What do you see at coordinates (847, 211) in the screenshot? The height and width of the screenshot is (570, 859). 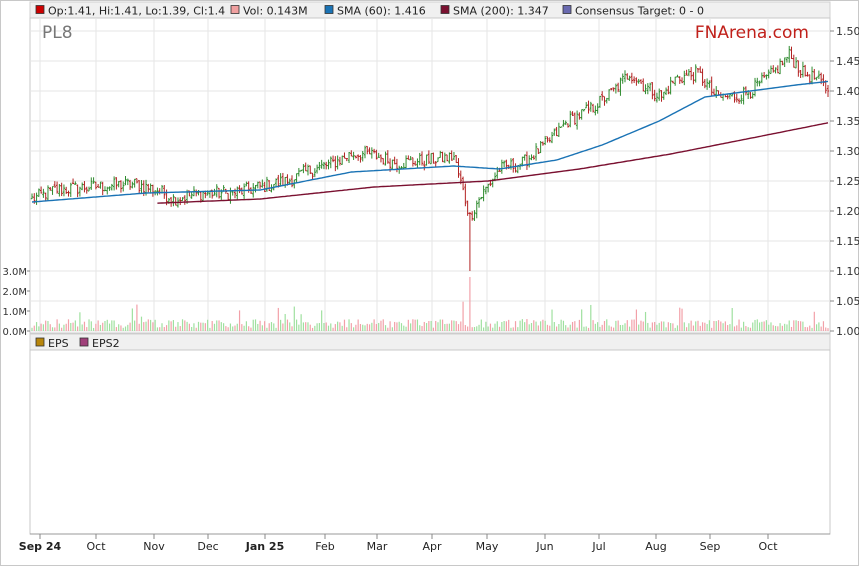 I see `y-tick-label: 1.20` at bounding box center [847, 211].